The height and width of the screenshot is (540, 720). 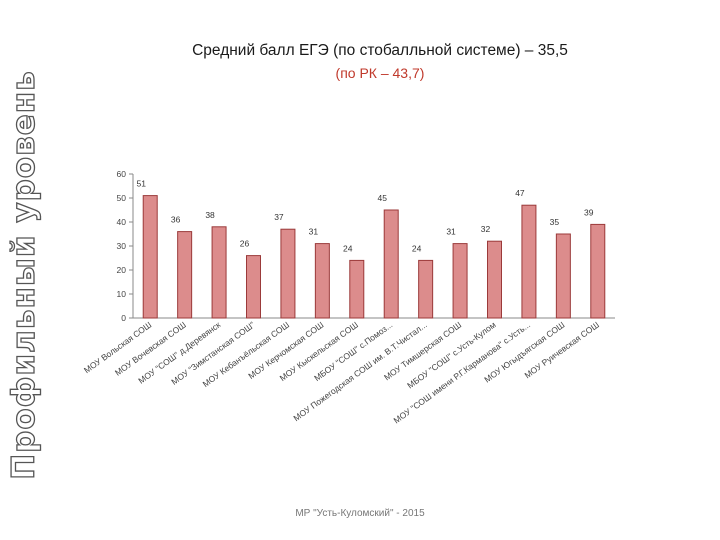 I want to click on bars, so click(x=374, y=257).